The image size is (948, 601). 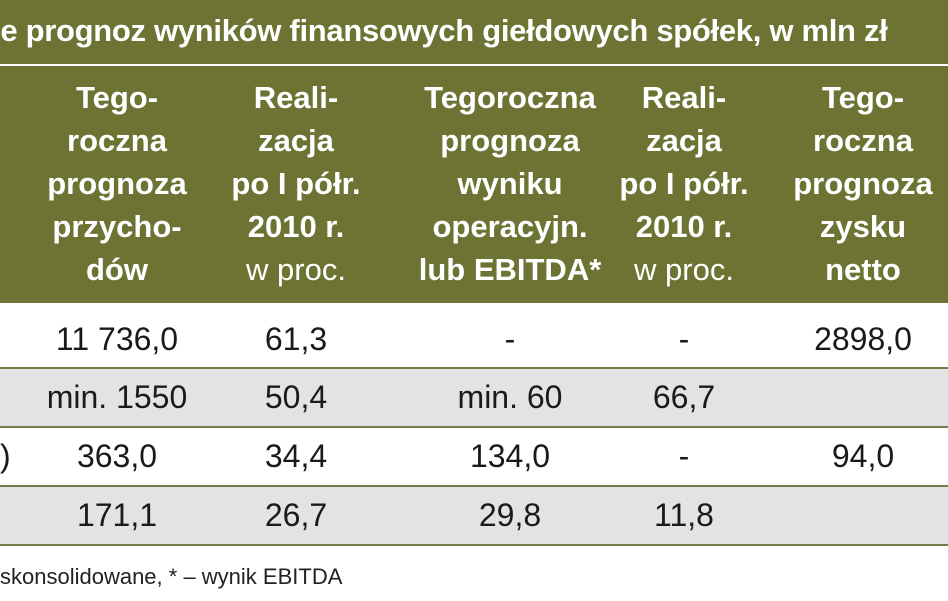 I want to click on column-header-line: operacyjn., so click(x=510, y=226).